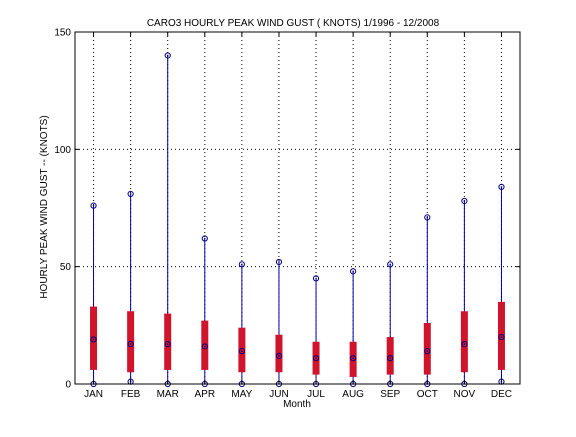  I want to click on box-dec, so click(501, 335).